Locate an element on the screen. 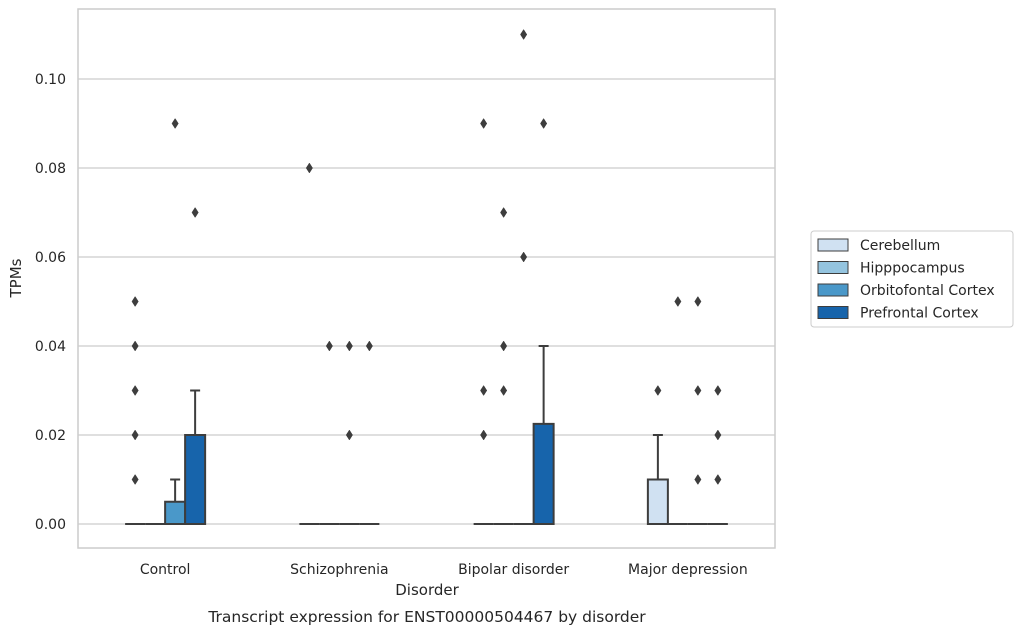 The width and height of the screenshot is (1023, 634). y-tick-label: 0.10 is located at coordinates (50, 80).